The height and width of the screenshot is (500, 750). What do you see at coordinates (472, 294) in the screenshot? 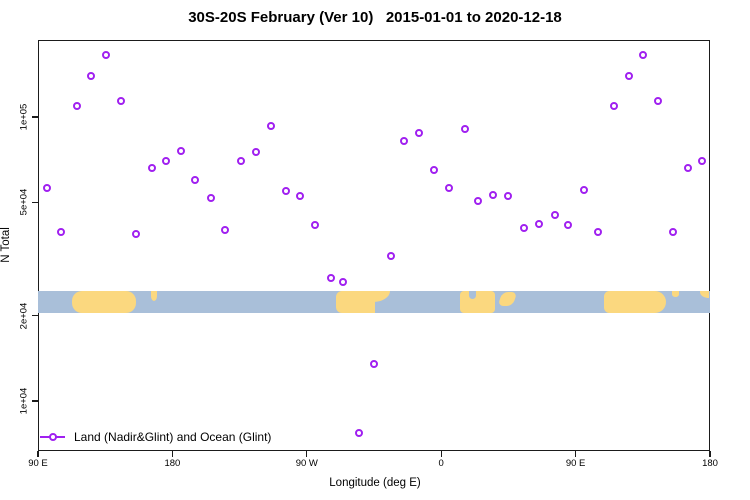
I see `land-patch-africa-notch` at bounding box center [472, 294].